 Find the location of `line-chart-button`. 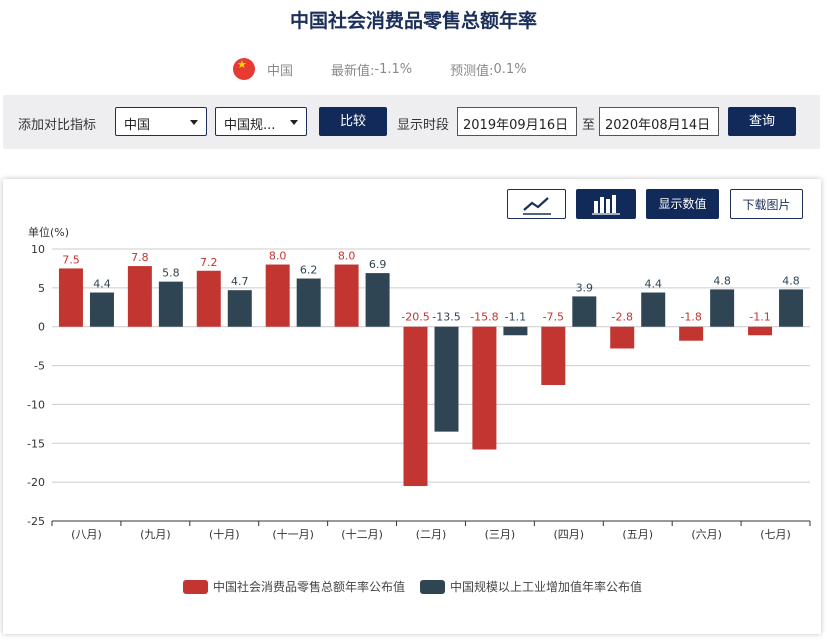

line-chart-button is located at coordinates (536, 204).